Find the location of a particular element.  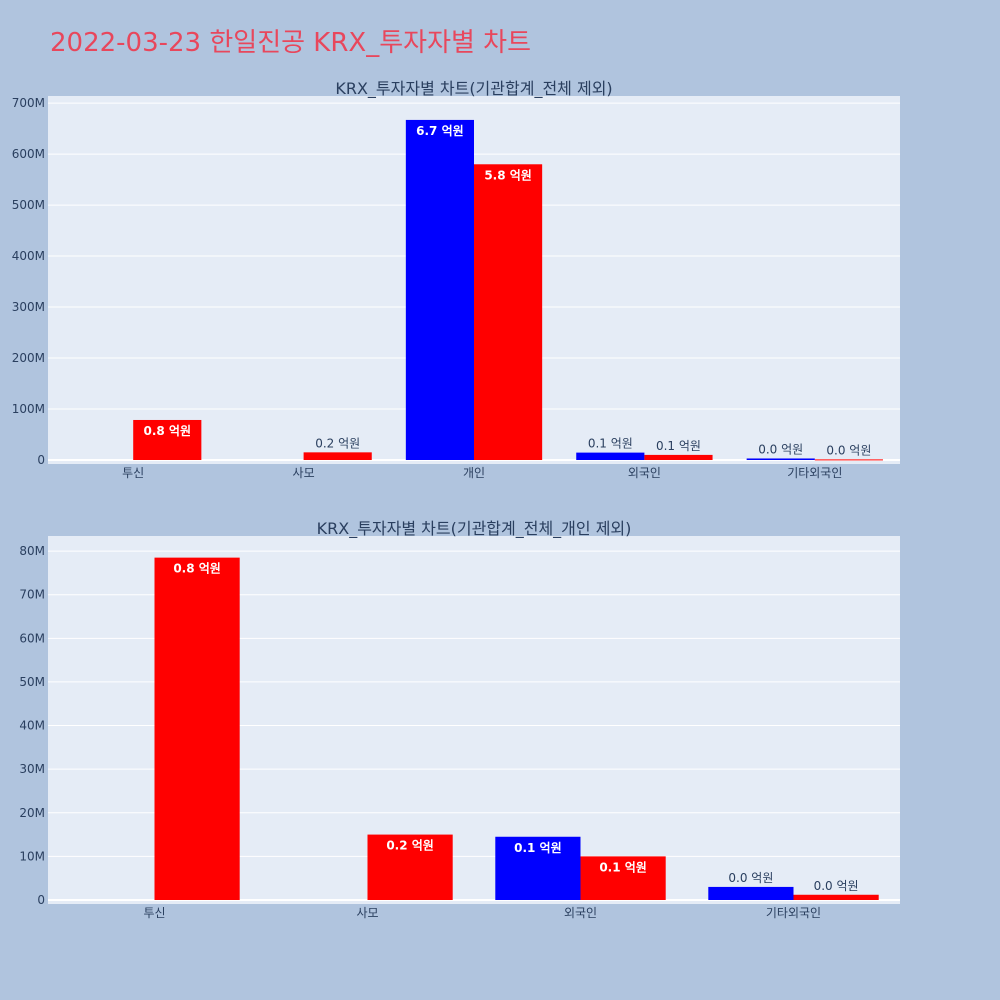

y-tick-label: 70M is located at coordinates (32, 595).